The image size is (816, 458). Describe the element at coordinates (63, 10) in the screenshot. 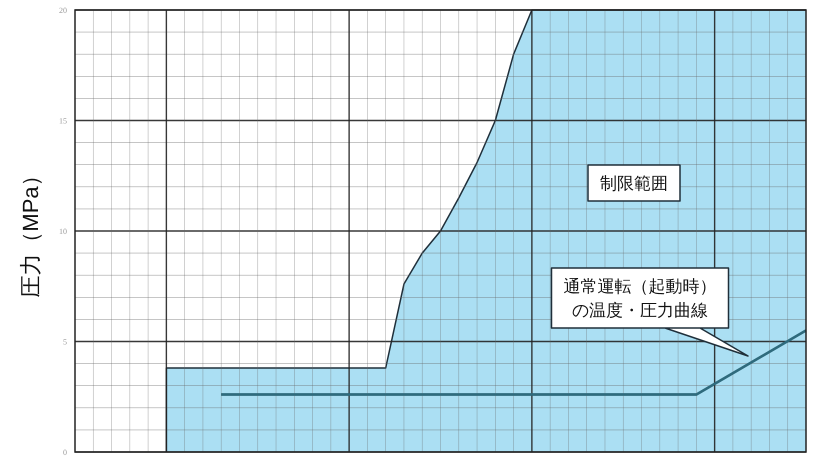

I see `y-tick-label: 20` at that location.